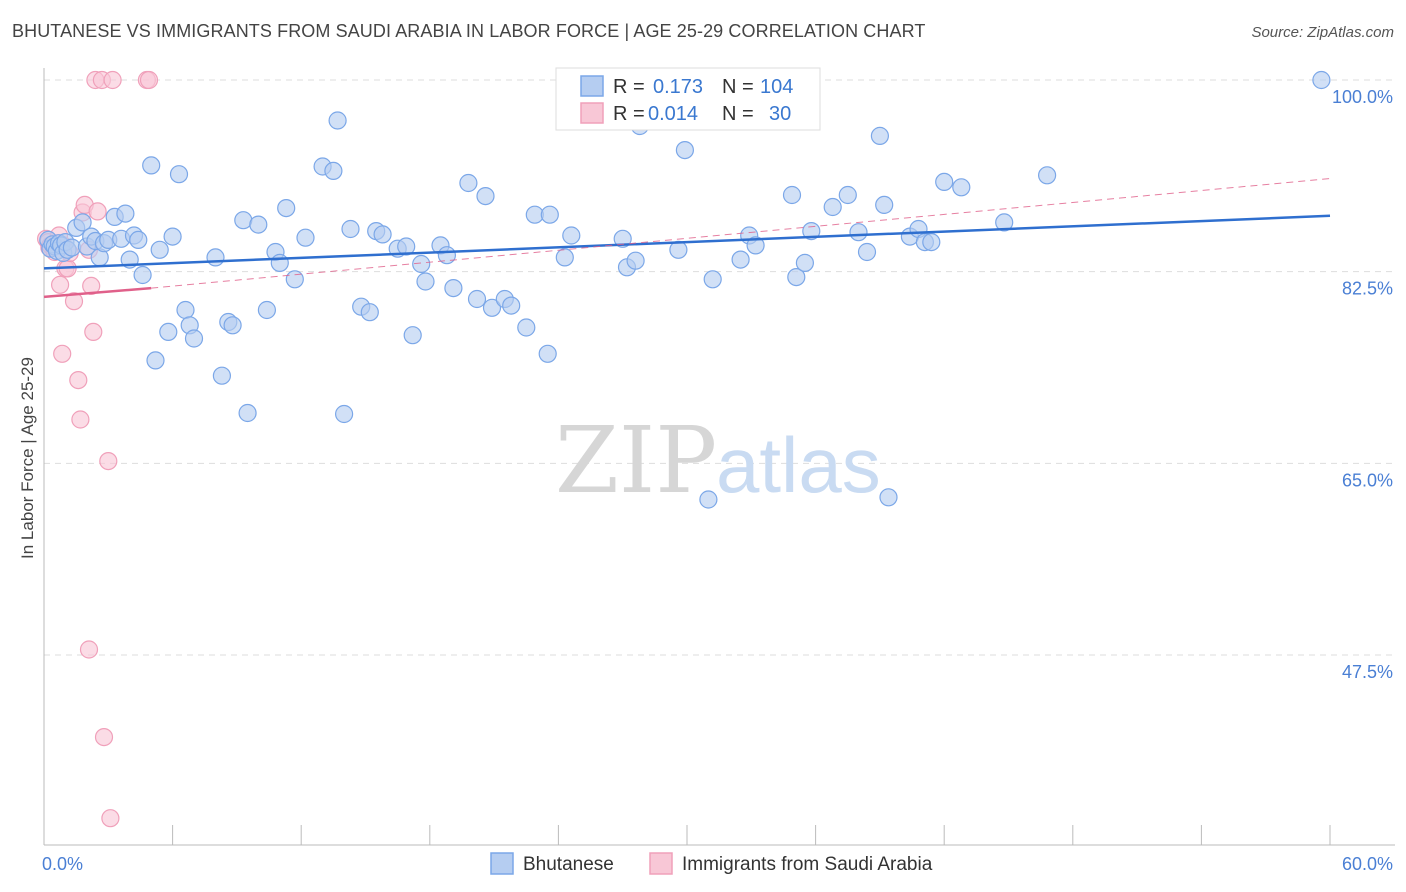  I want to click on y-tick-label: 47.5%, so click(1367, 672).